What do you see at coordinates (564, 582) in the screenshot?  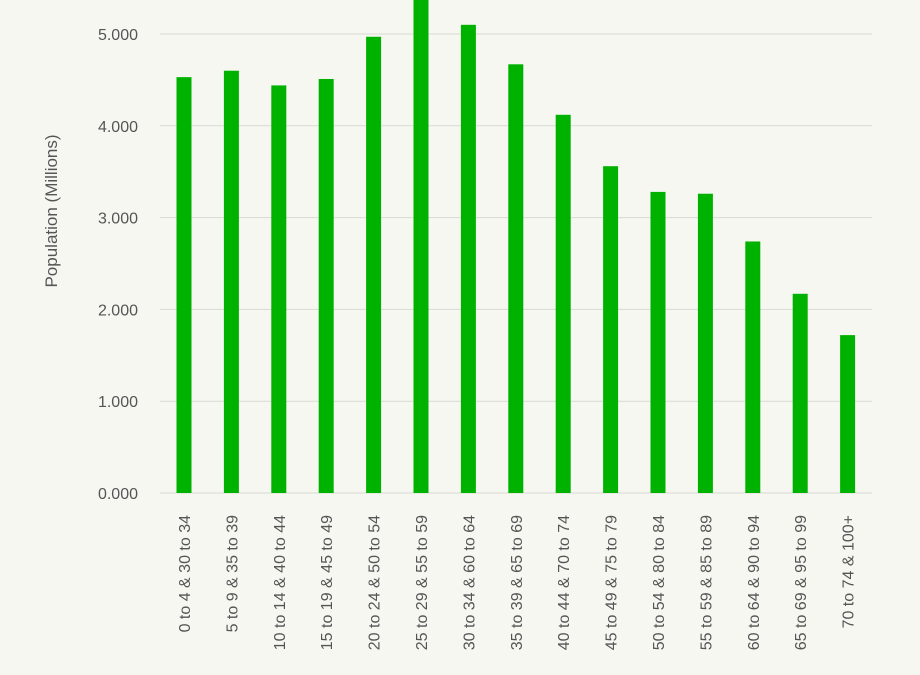 I see `x-tick-label: 40 to 44 & 70 to 74` at bounding box center [564, 582].